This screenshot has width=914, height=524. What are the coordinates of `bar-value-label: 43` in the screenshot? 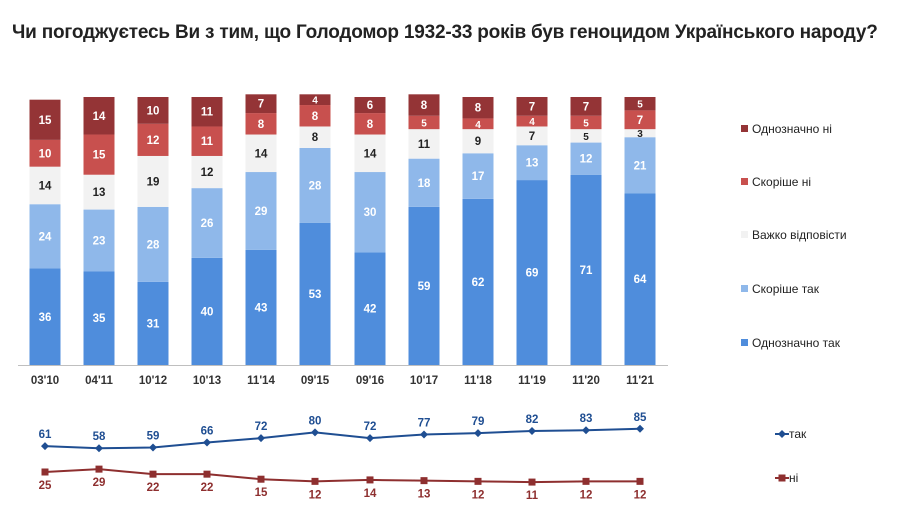 It's located at (261, 308).